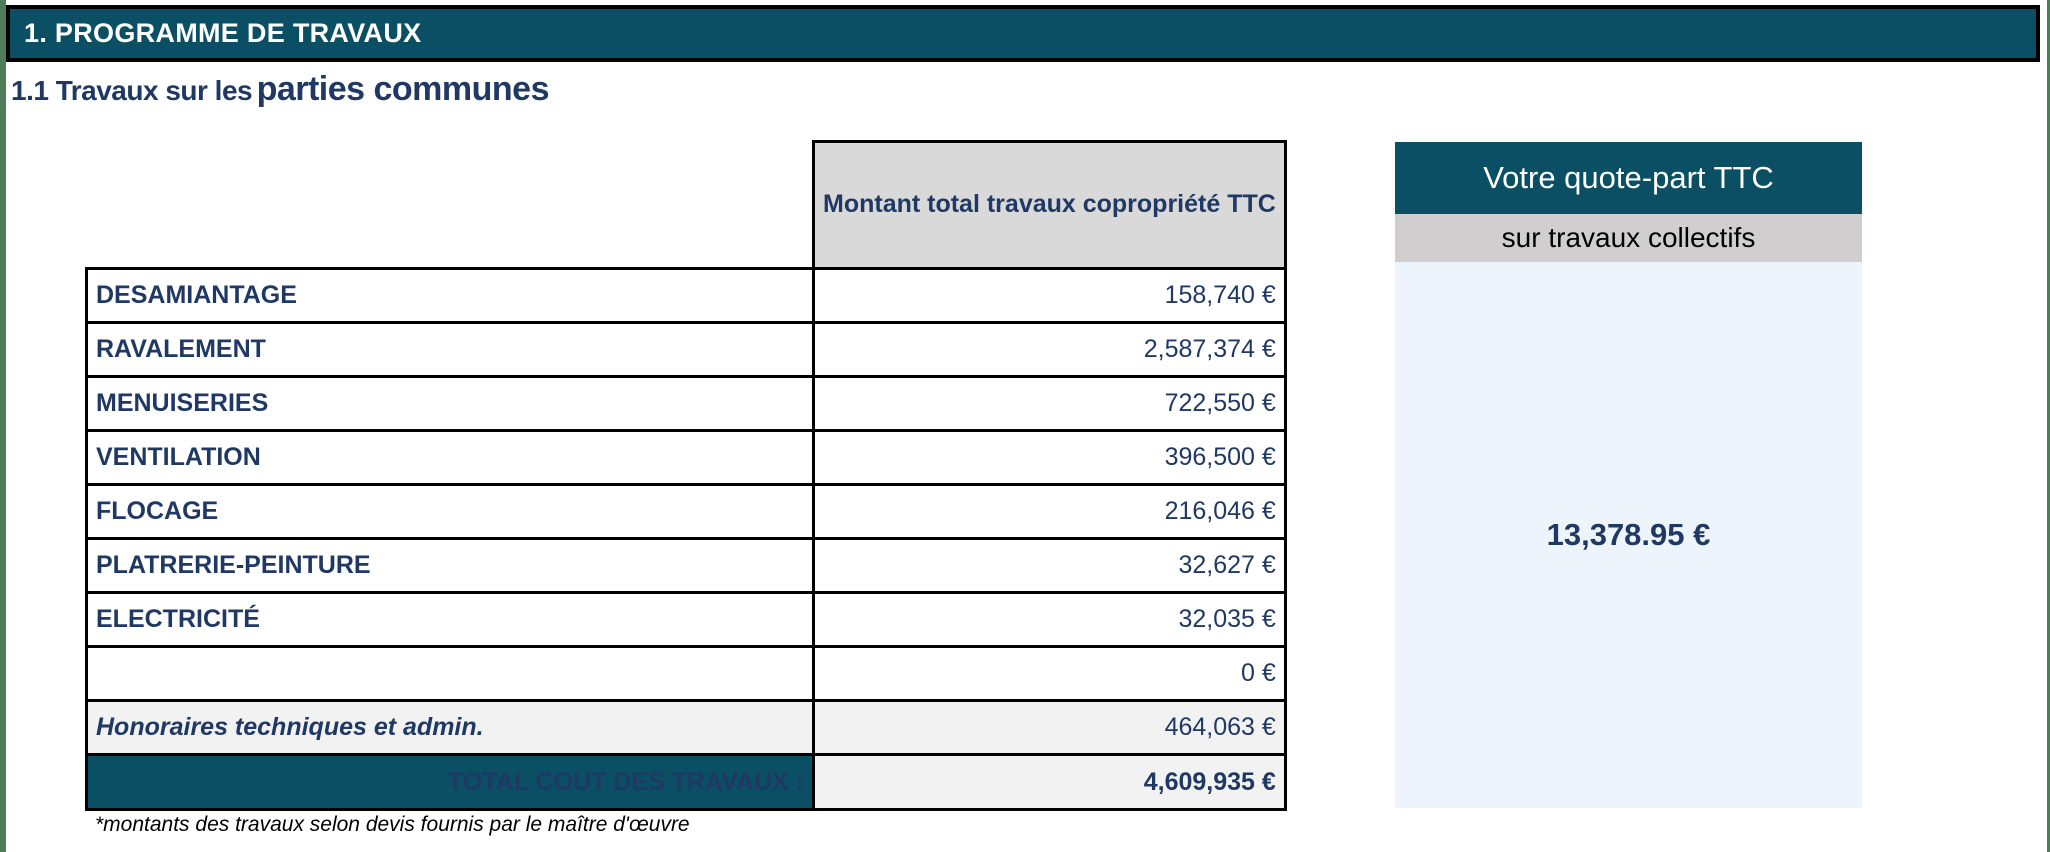 Image resolution: width=2050 pixels, height=852 pixels. I want to click on table-row: RAVALEMENT 2,587,374 €, so click(686, 349).